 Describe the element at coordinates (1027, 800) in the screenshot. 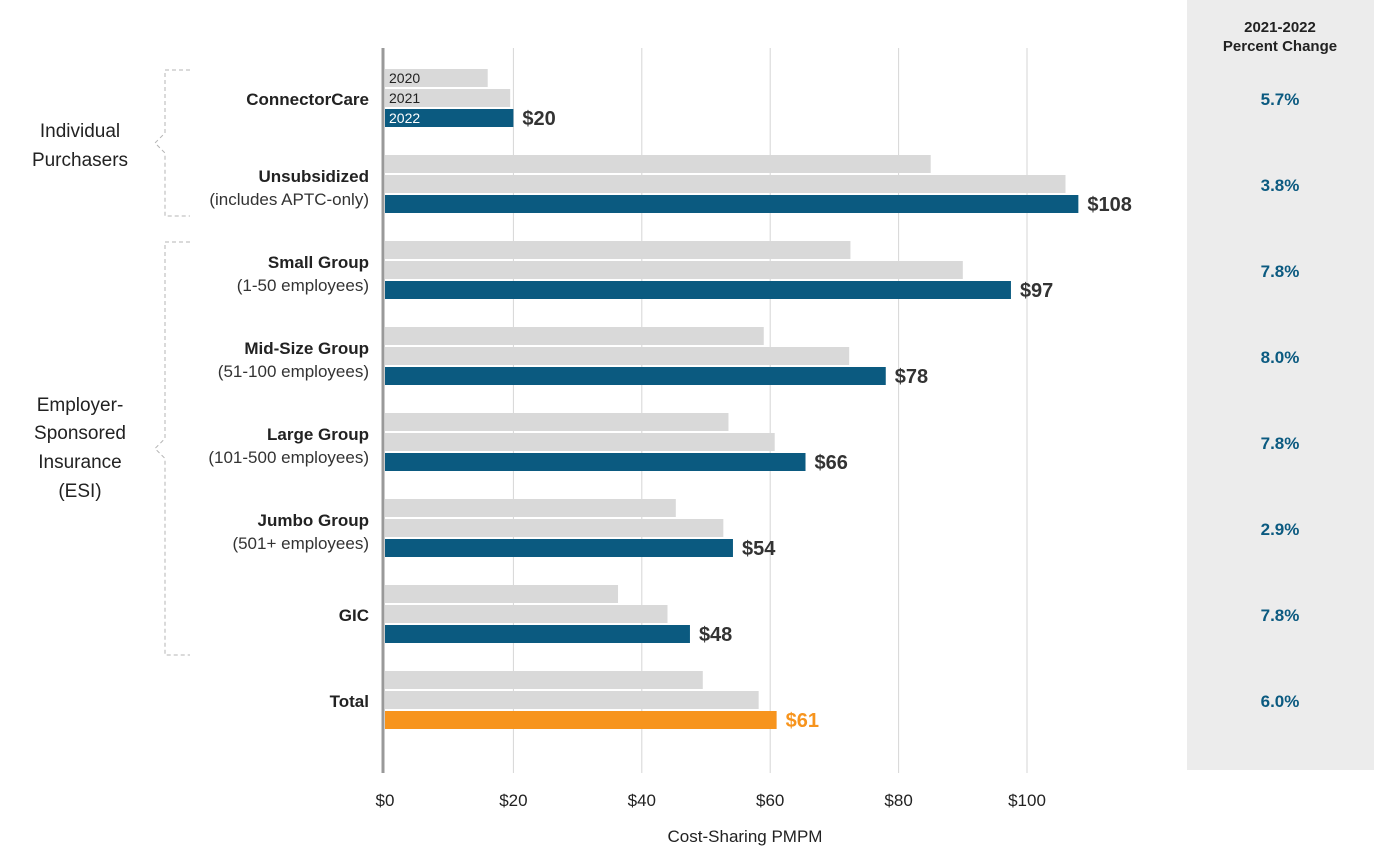

I see `x-tick-label: $100` at that location.